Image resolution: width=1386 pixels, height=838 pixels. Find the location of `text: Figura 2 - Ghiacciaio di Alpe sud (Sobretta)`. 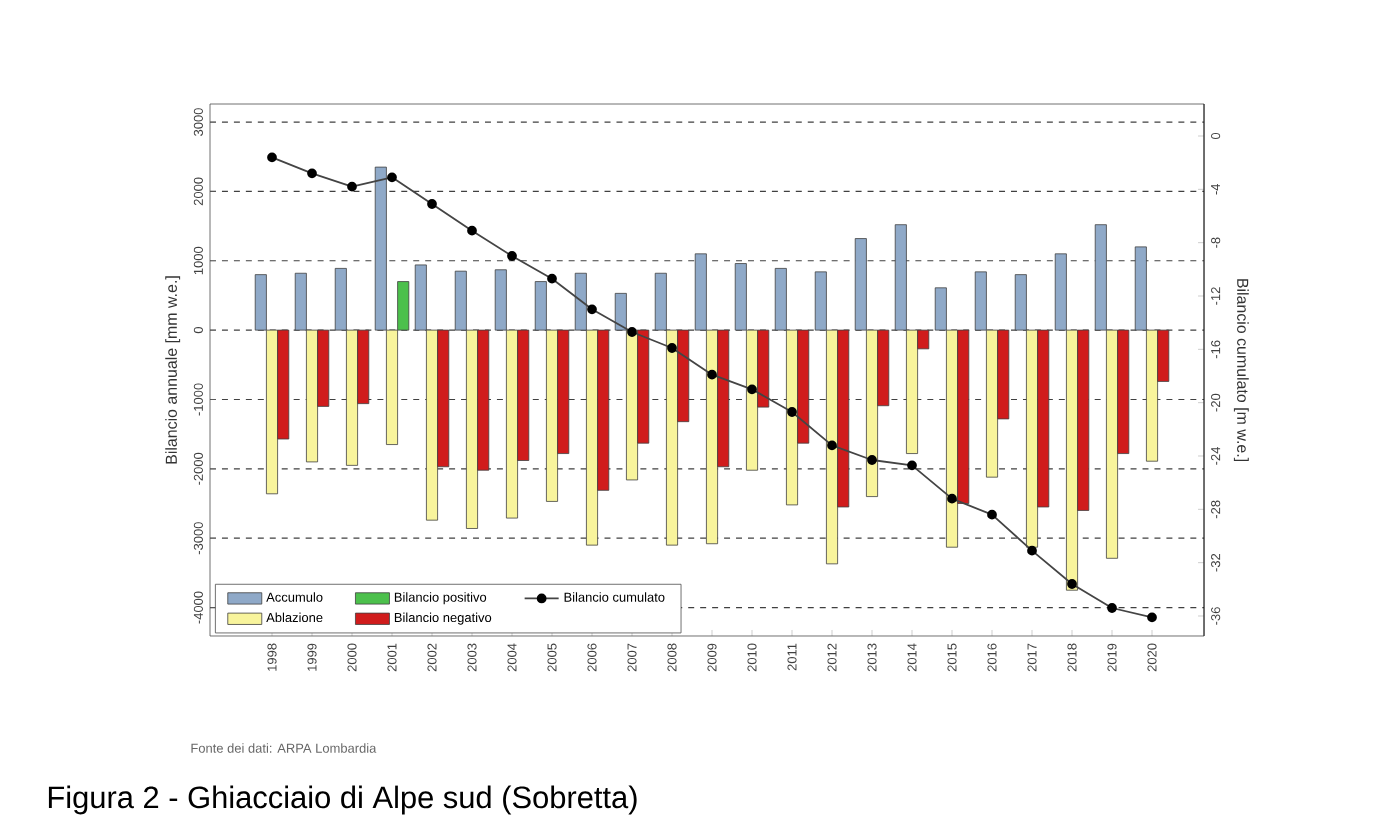

text: Figura 2 - Ghiacciaio di Alpe sud (Sobretta) is located at coordinates (342, 800).